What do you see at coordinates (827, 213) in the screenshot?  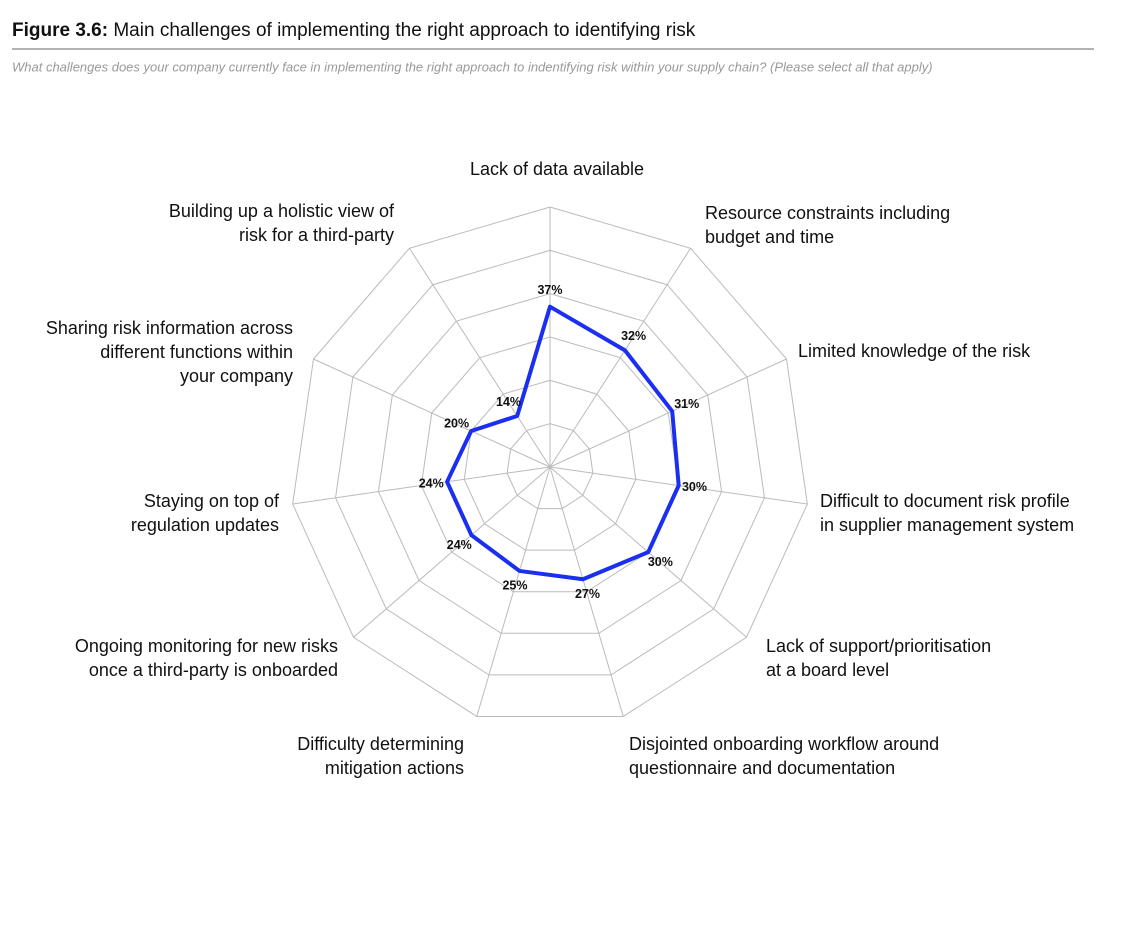 I see `category-label: Resource constraints including` at bounding box center [827, 213].